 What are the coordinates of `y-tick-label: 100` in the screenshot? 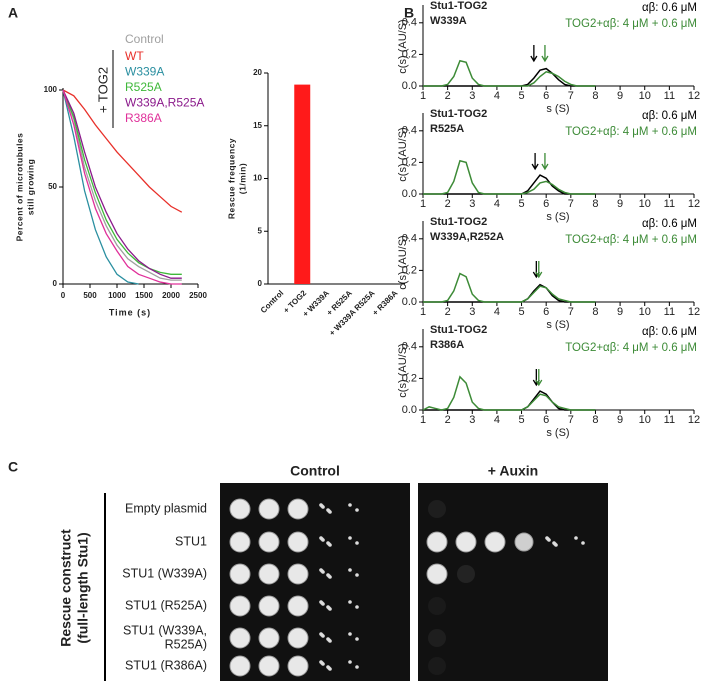 It's located at (51, 89).